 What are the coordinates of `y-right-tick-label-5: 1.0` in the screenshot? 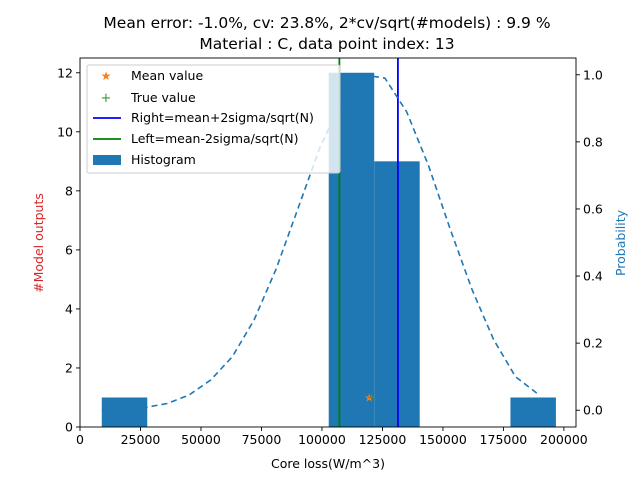 It's located at (593, 74).